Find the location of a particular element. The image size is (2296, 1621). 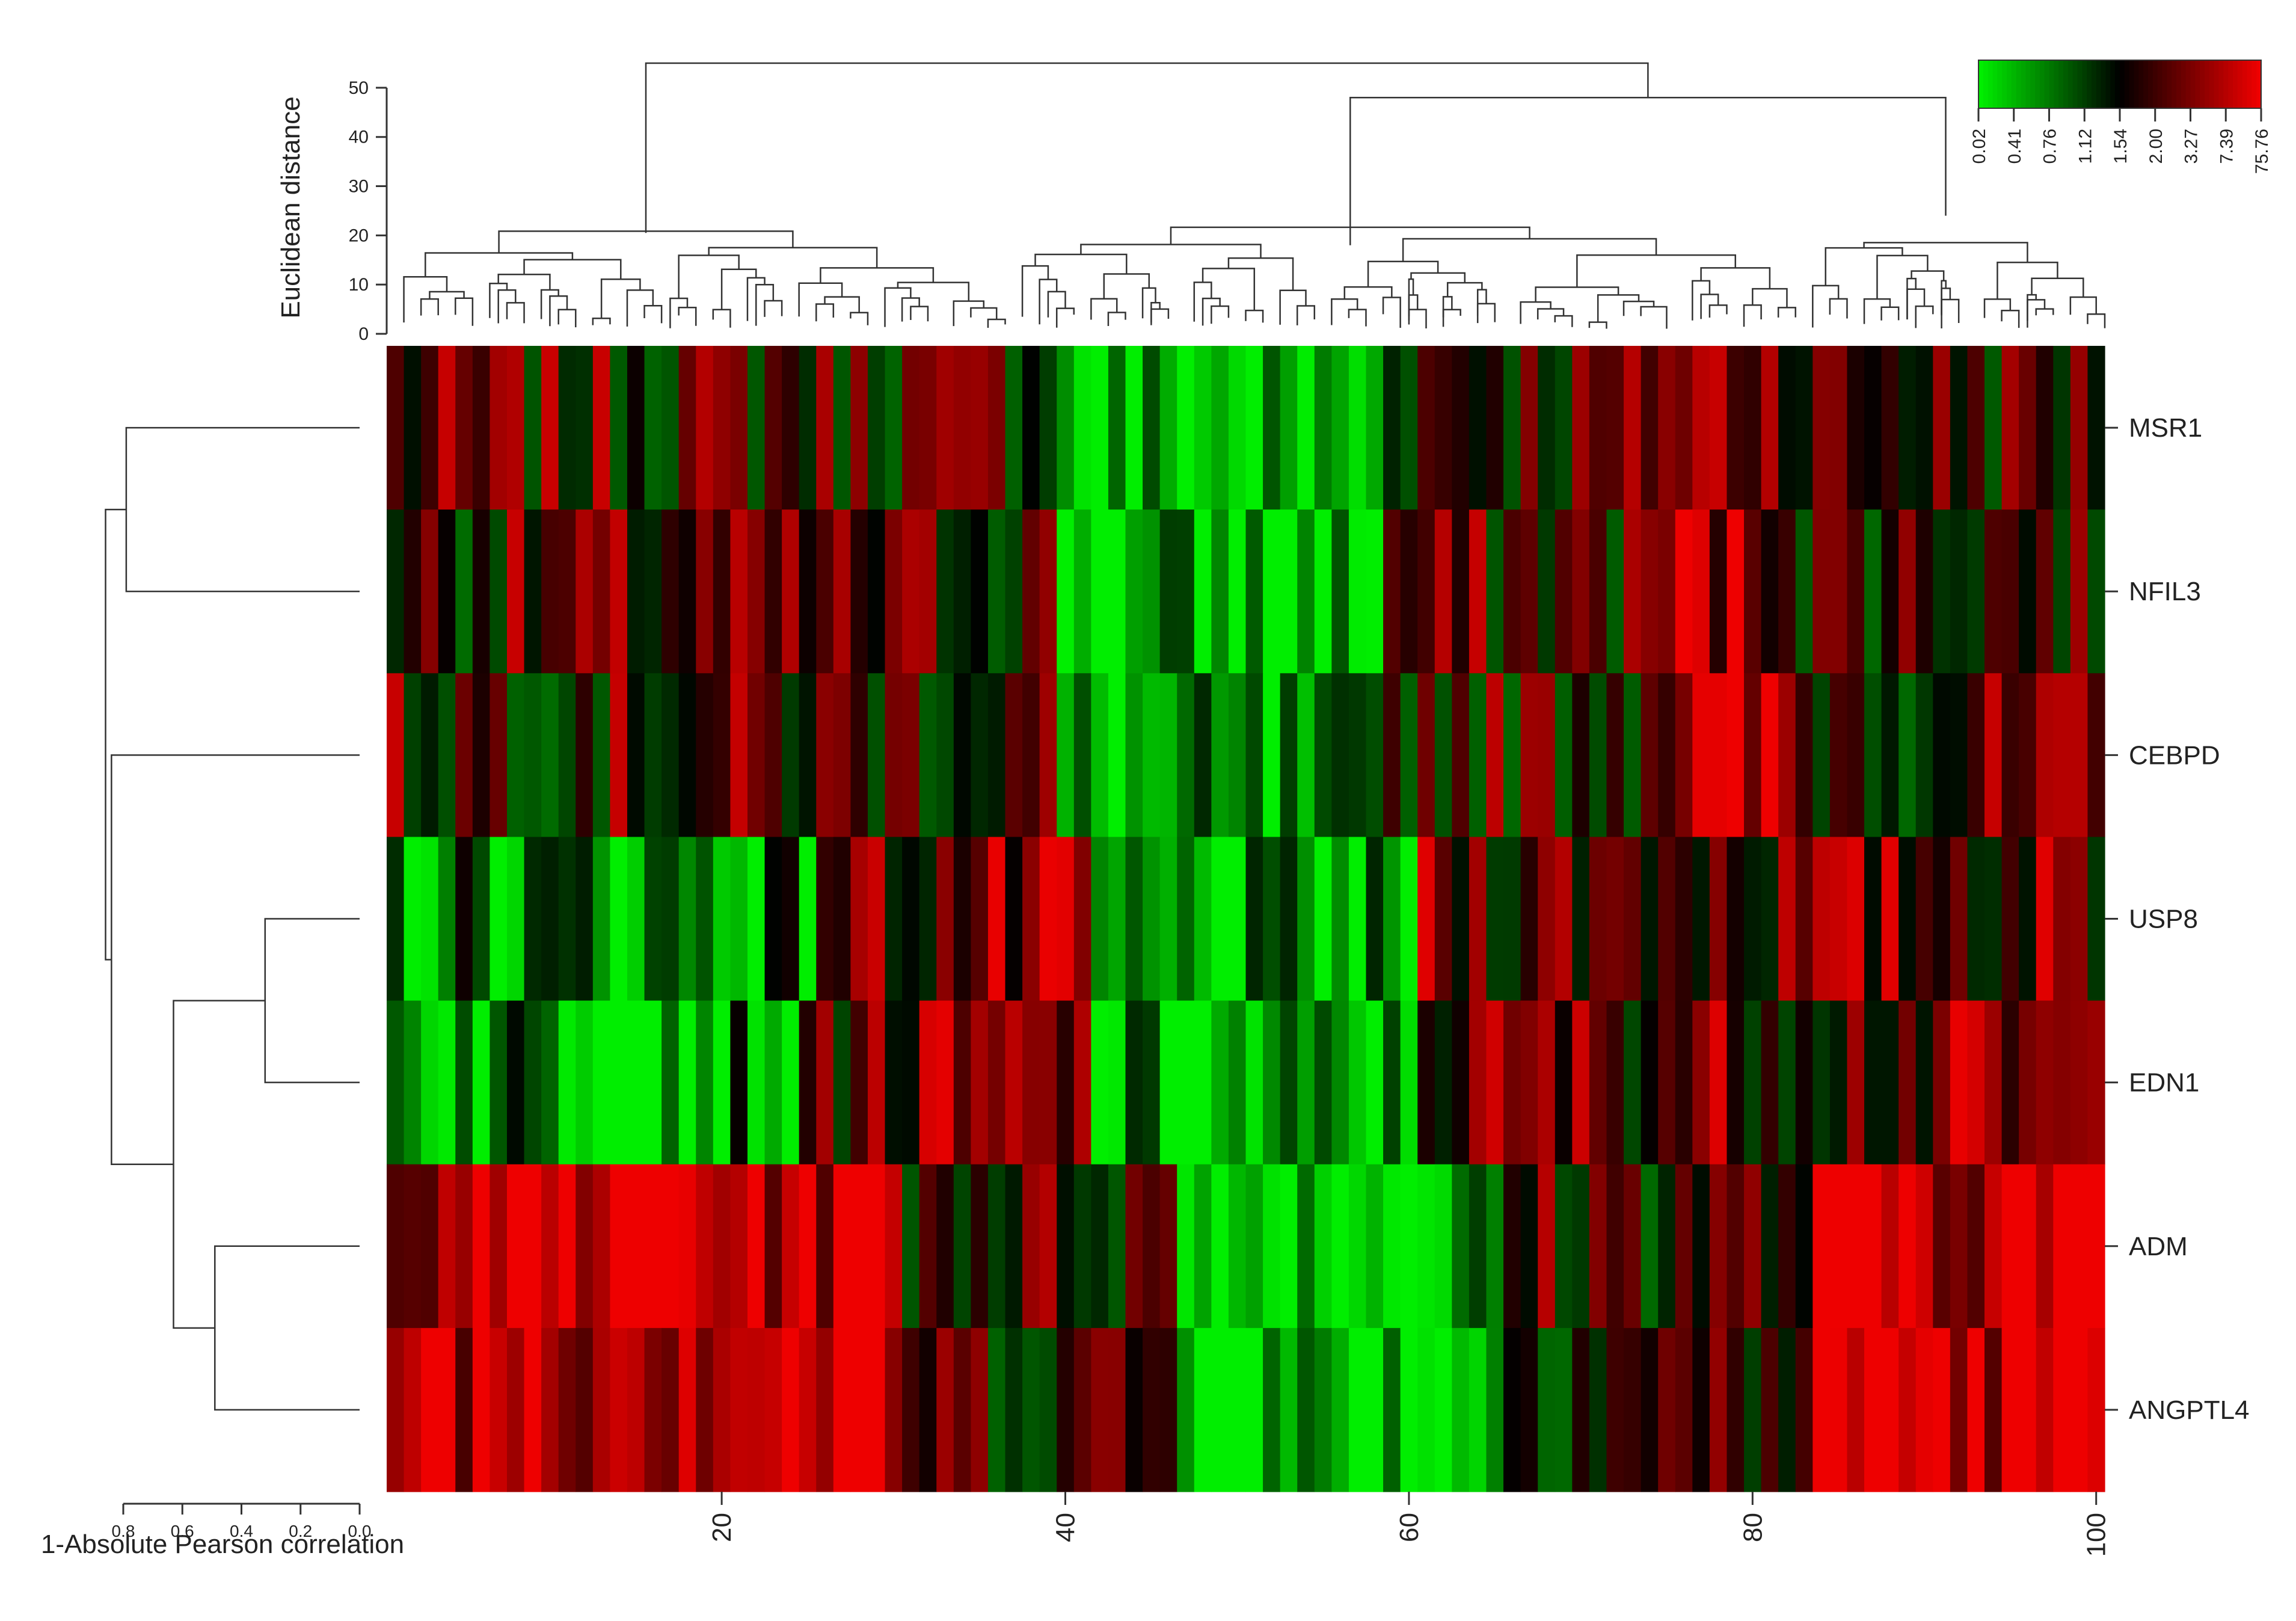

row-label-cebpd: CEBPD is located at coordinates (2174, 755).